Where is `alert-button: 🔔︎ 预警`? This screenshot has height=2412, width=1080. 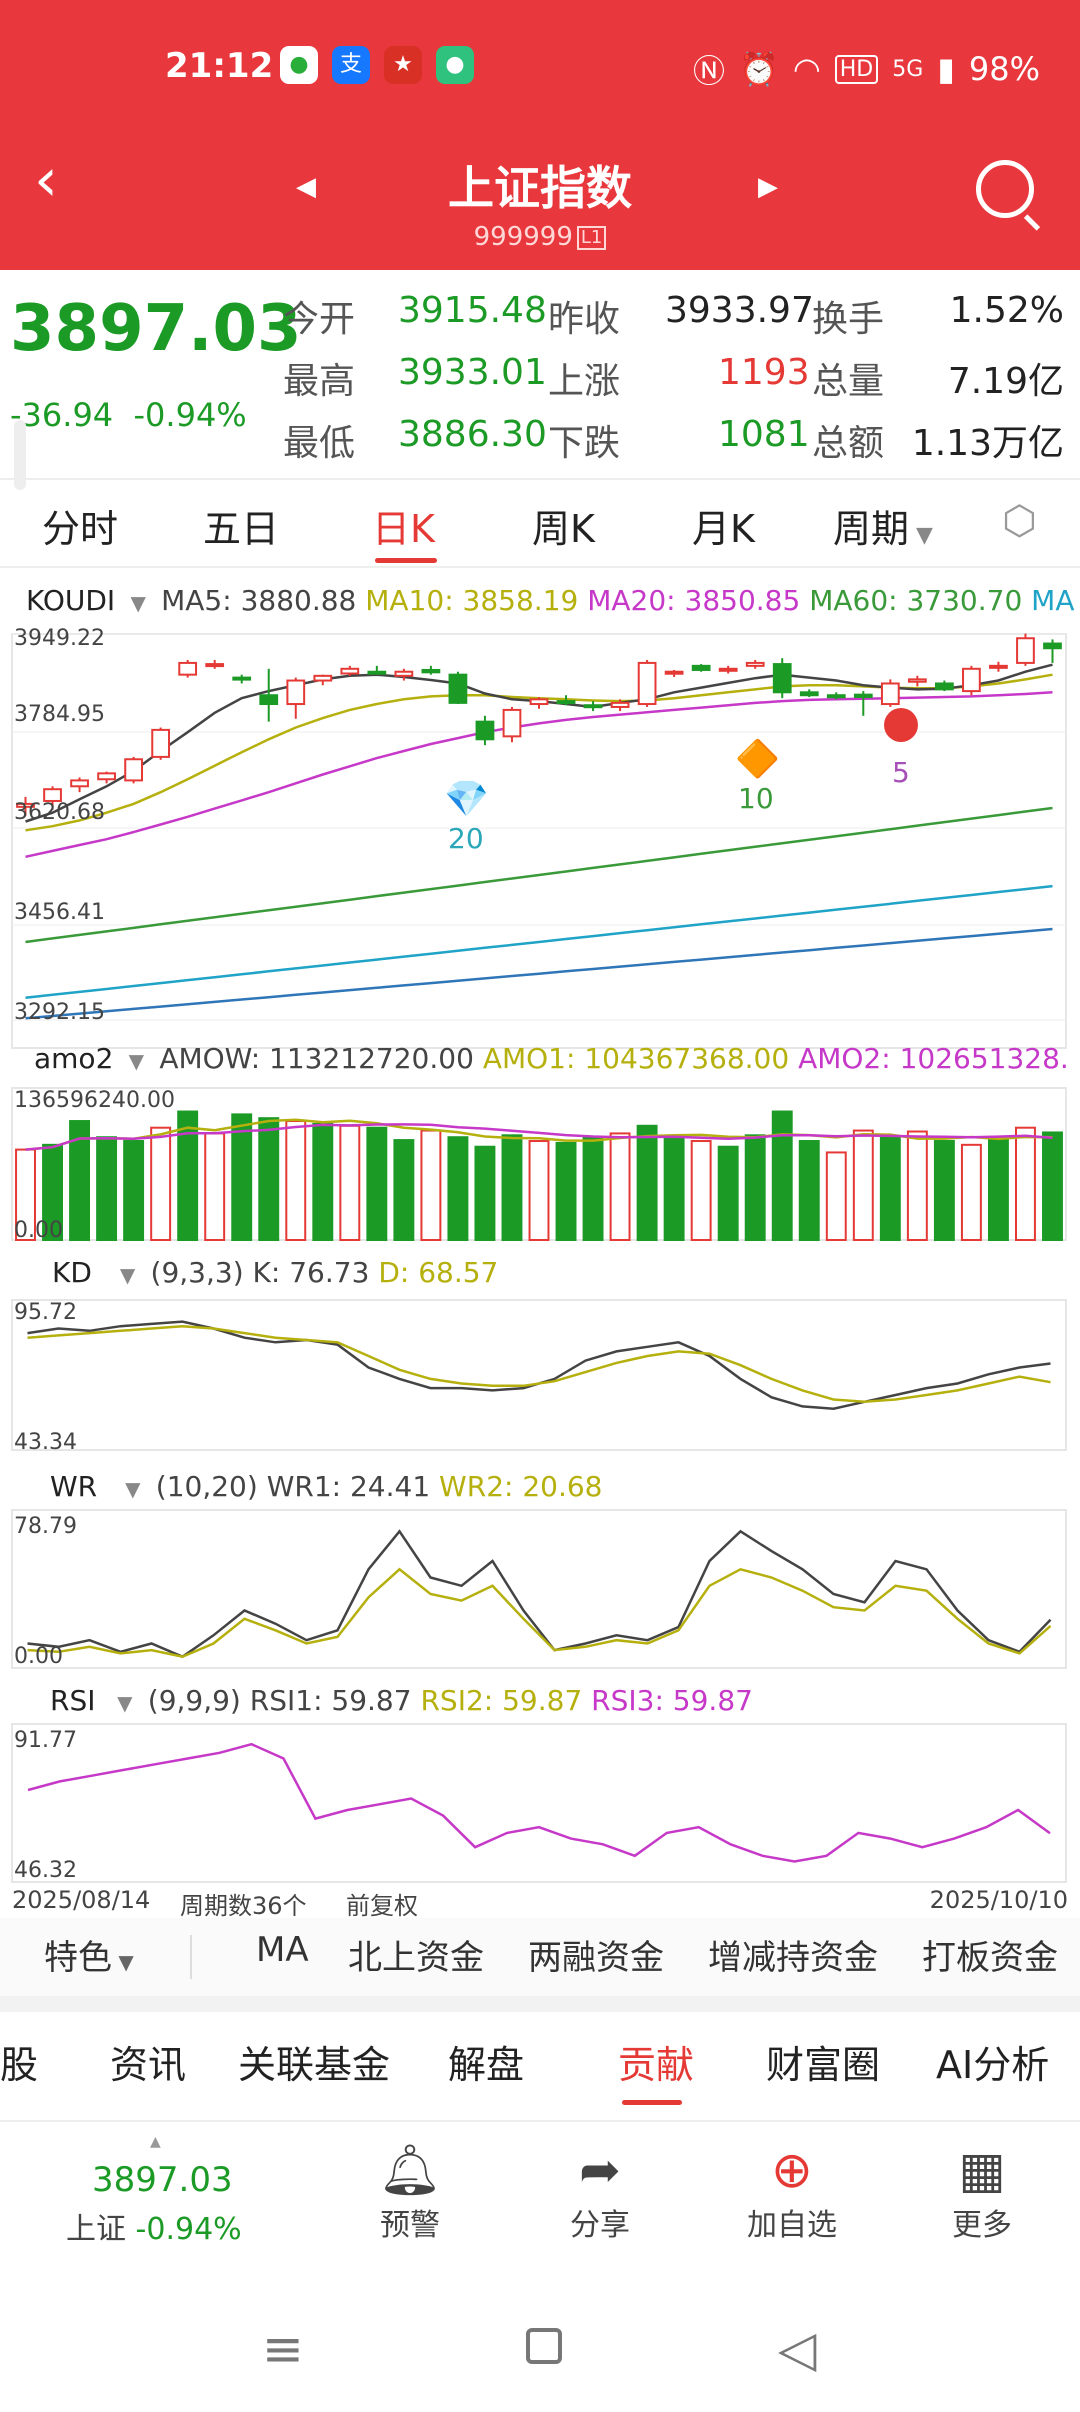 alert-button: 🔔︎ 预警 is located at coordinates (410, 2192).